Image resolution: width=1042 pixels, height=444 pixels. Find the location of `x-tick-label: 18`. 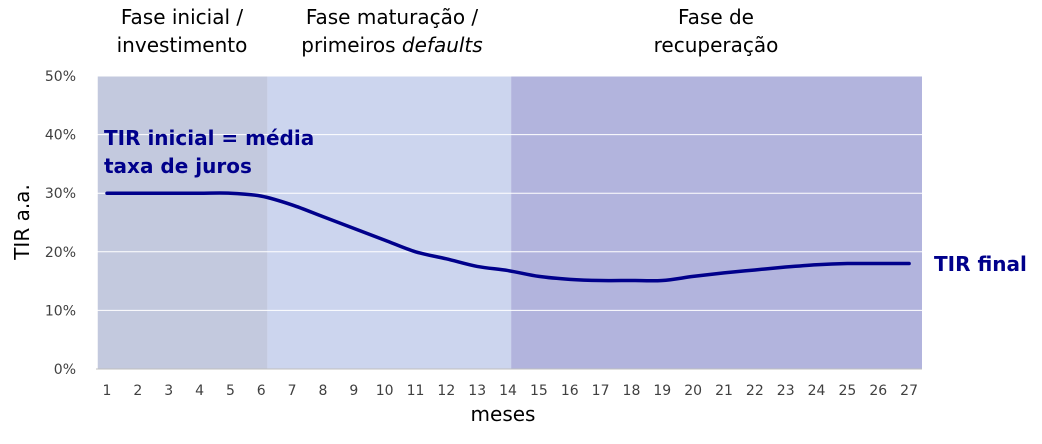

x-tick-label: 18 is located at coordinates (632, 391).